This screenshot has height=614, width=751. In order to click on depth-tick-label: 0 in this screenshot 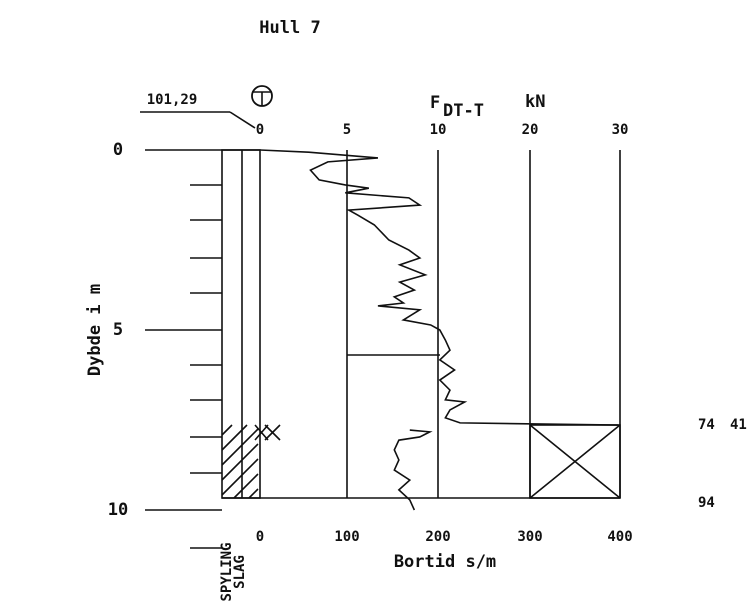, I will do `click(118, 150)`.